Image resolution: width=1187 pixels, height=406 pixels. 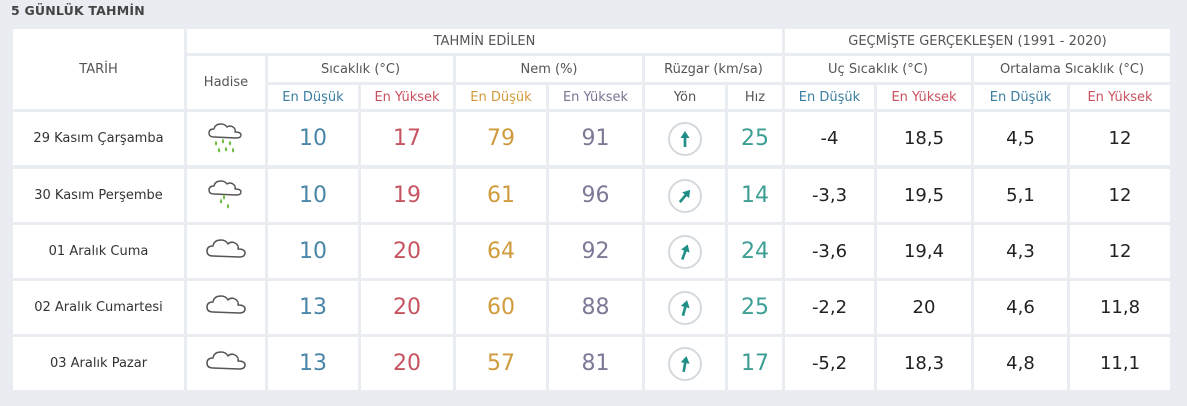 What do you see at coordinates (313, 97) in the screenshot?
I see `subheader-sicaklik-min: En Düşük` at bounding box center [313, 97].